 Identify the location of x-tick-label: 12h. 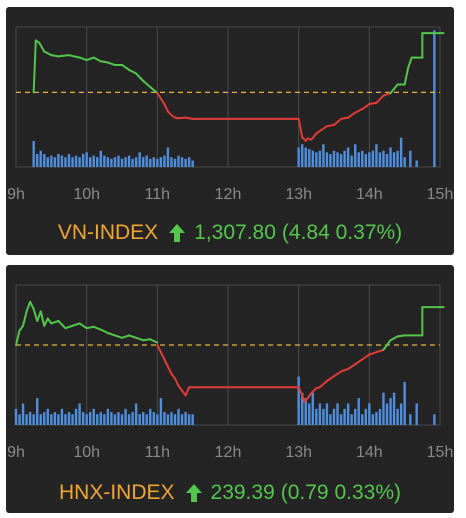
(228, 452).